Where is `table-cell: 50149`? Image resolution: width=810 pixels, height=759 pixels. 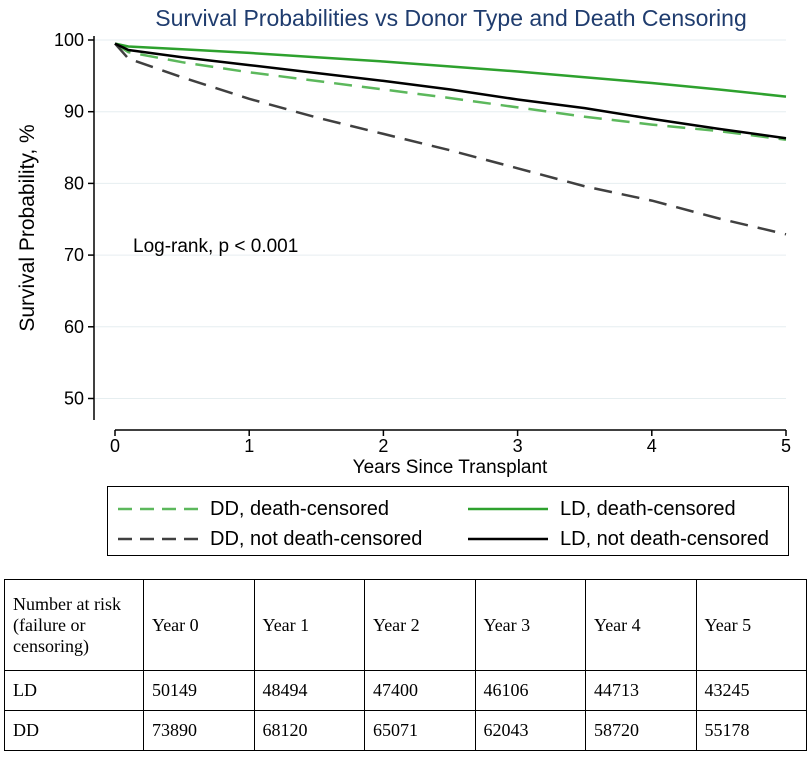 table-cell: 50149 is located at coordinates (199, 690).